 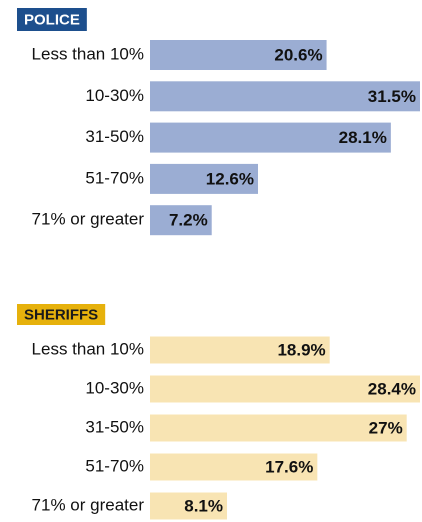 I want to click on value-label: 20.6%, so click(x=298, y=54).